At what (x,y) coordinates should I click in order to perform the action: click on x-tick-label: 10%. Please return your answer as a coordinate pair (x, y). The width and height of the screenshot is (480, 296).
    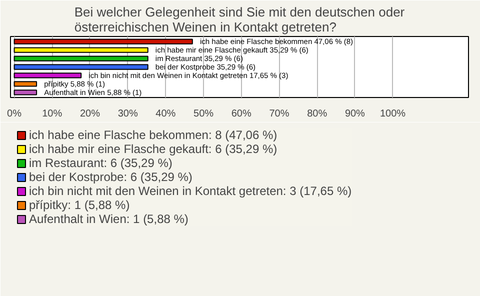
    Looking at the image, I should click on (52, 114).